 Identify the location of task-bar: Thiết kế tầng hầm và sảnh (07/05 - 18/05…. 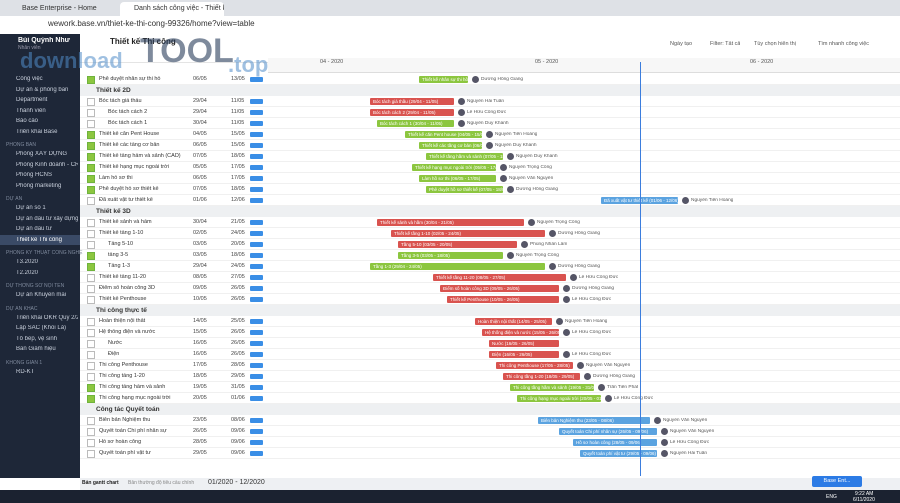
(464, 156).